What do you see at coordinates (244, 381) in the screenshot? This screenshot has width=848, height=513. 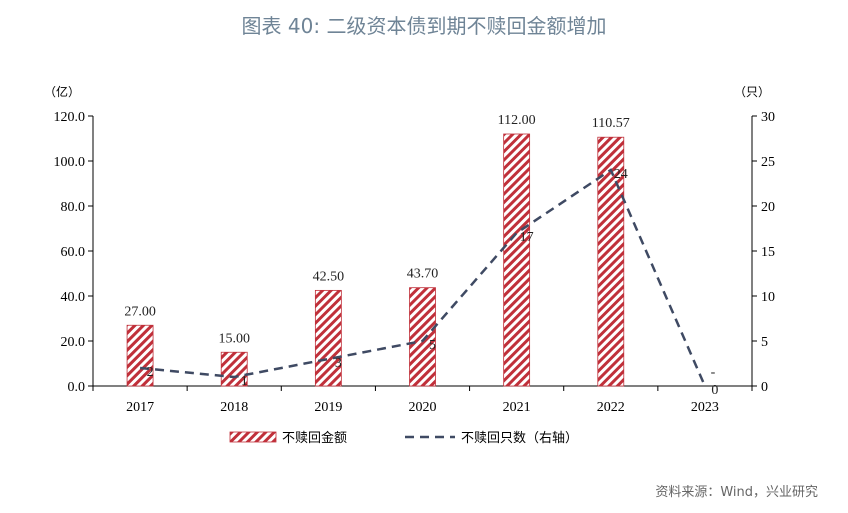 I see `line-value-label: 1` at bounding box center [244, 381].